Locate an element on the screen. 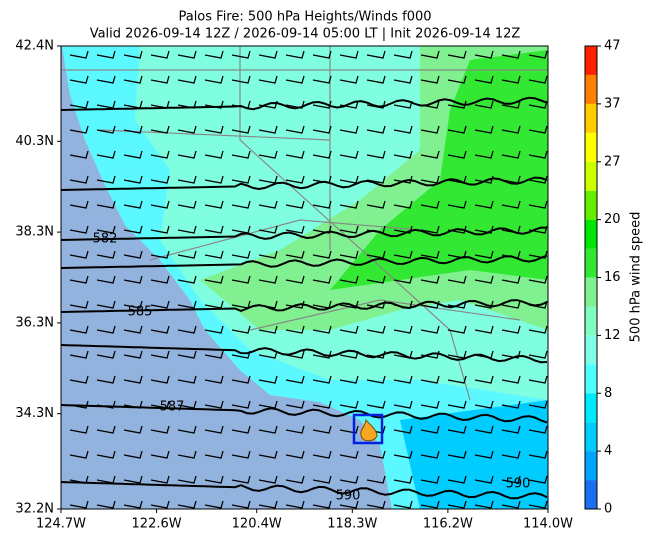 The height and width of the screenshot is (547, 652). fire-perimeter is located at coordinates (369, 430).